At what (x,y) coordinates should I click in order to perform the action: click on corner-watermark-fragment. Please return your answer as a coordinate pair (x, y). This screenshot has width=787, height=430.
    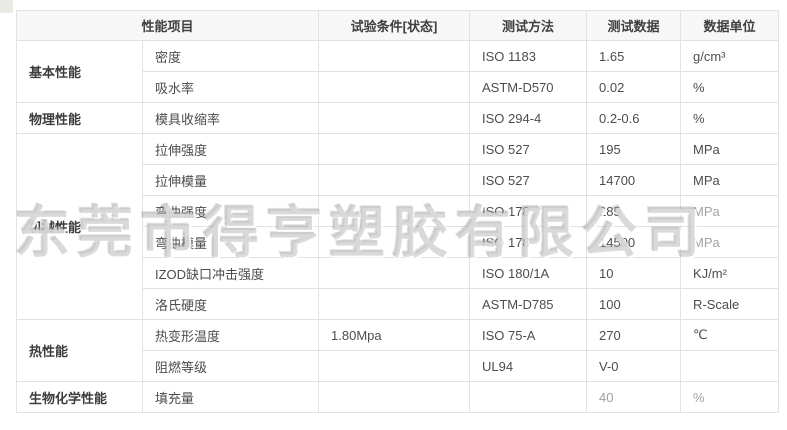
    Looking at the image, I should click on (6, 6).